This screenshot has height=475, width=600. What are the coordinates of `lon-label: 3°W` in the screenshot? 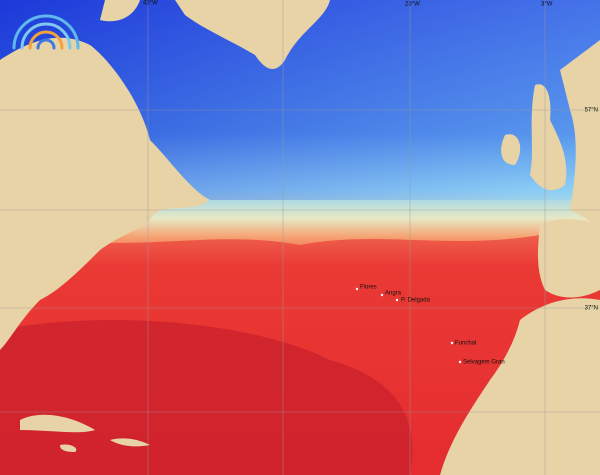 It's located at (547, 5).